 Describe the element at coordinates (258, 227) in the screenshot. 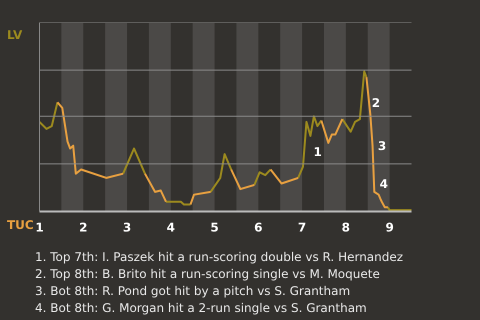

I see `x-tick-label: 6` at that location.